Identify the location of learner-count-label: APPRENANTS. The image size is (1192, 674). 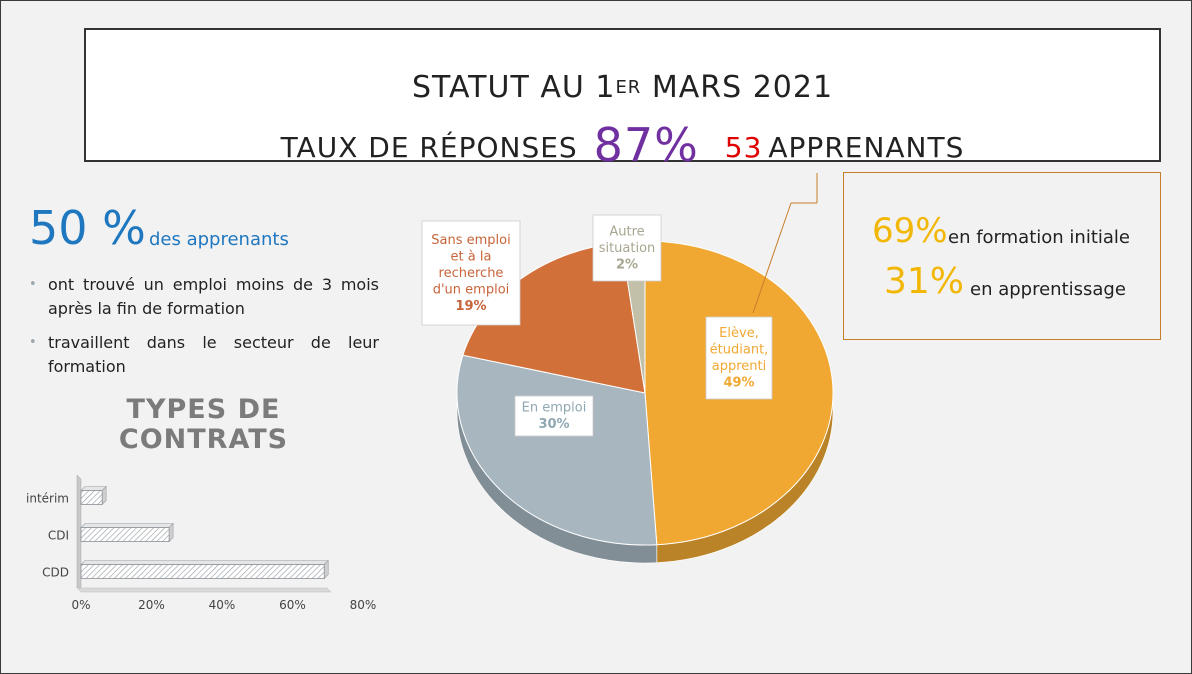
(866, 147).